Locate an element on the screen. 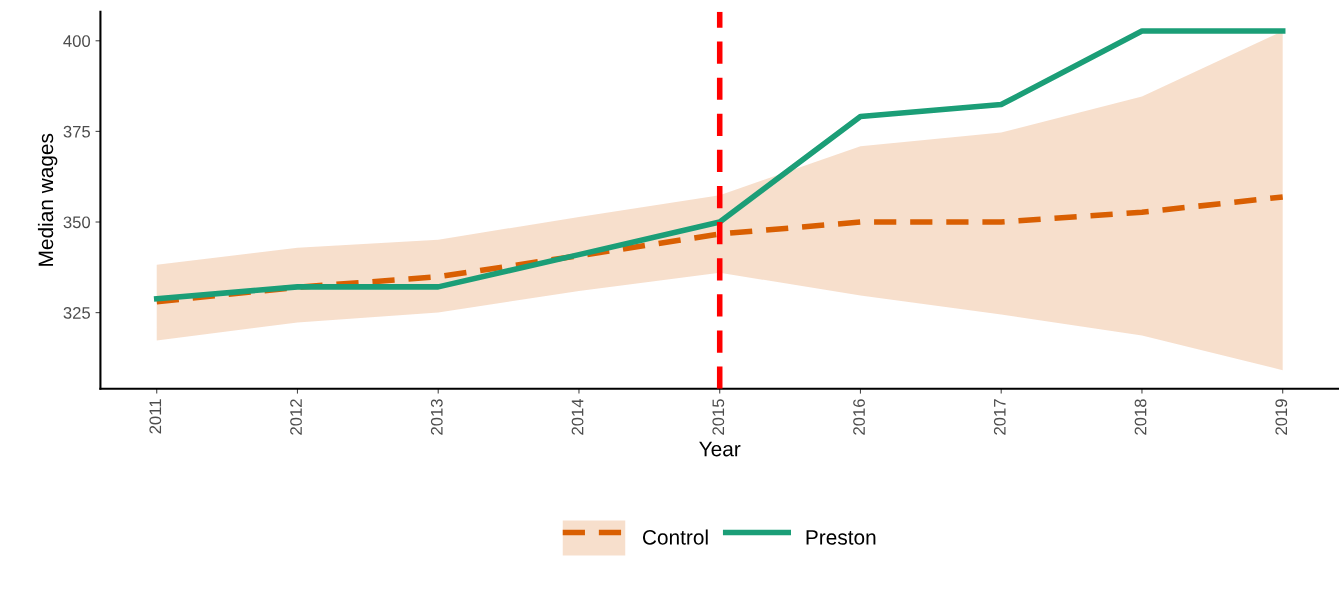  x-tick-label: 2011 is located at coordinates (155, 416).